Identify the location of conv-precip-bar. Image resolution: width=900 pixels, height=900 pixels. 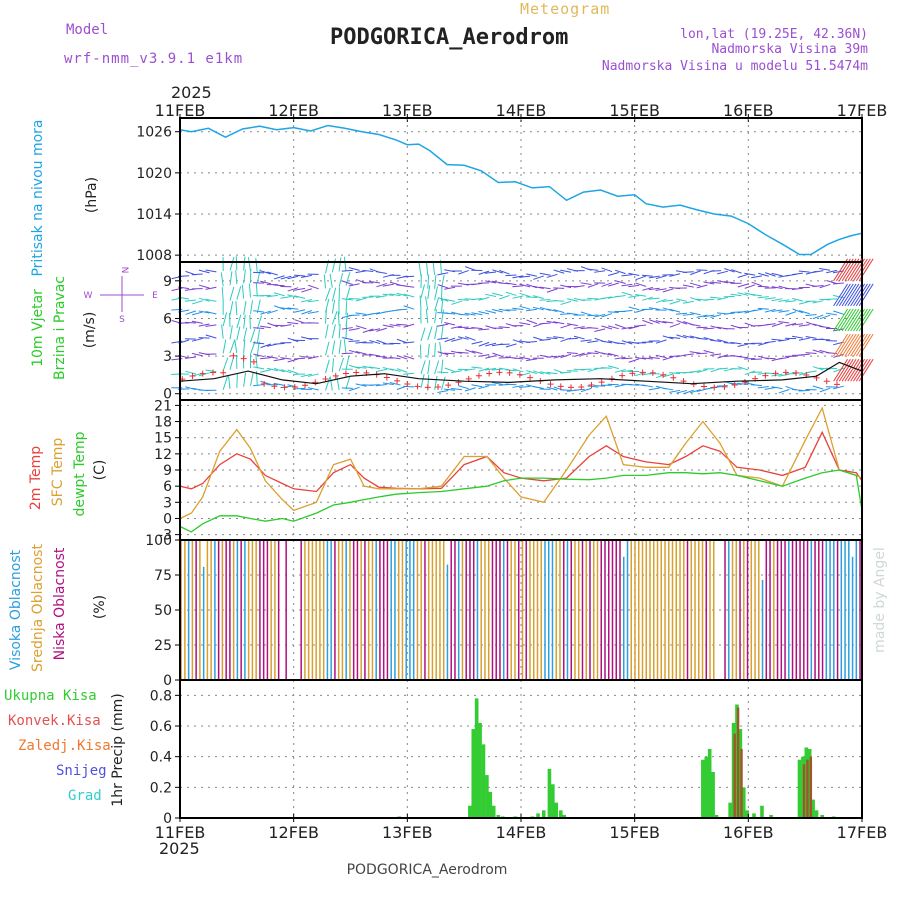
(741, 783).